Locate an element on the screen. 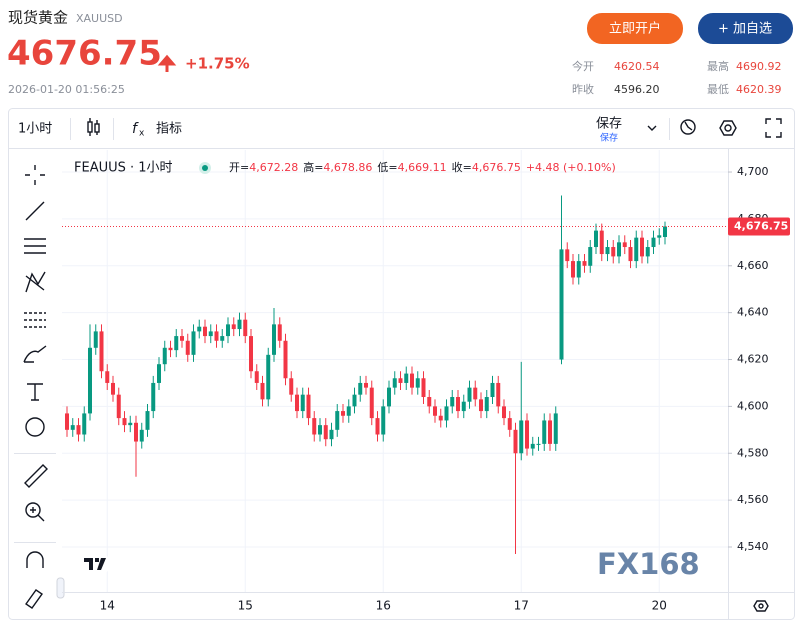  axis-settings is located at coordinates (761, 606).